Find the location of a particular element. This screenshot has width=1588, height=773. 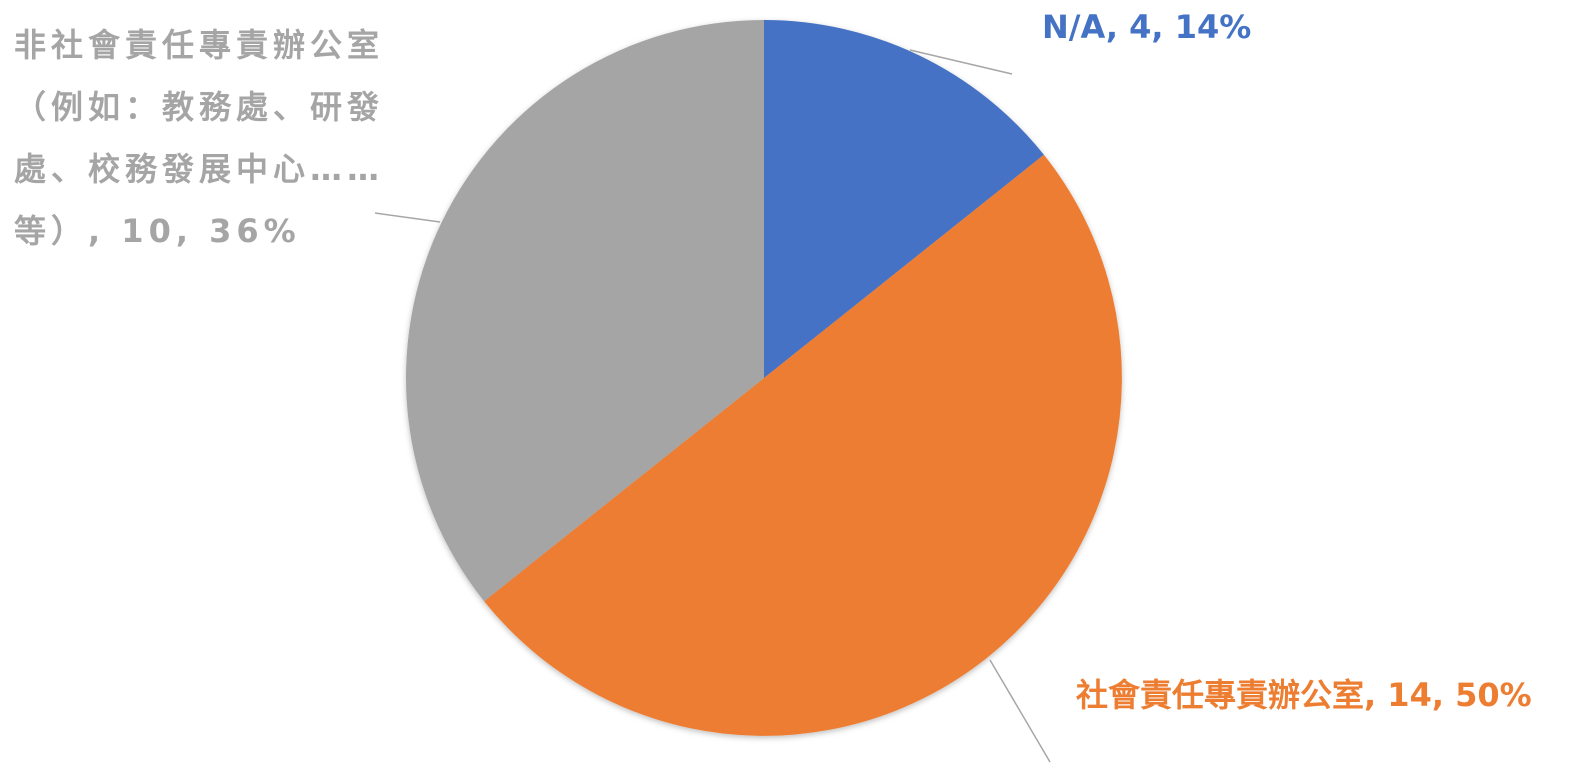

data-label: 社會責任專責辦公室, 14, 50% is located at coordinates (1304, 695).